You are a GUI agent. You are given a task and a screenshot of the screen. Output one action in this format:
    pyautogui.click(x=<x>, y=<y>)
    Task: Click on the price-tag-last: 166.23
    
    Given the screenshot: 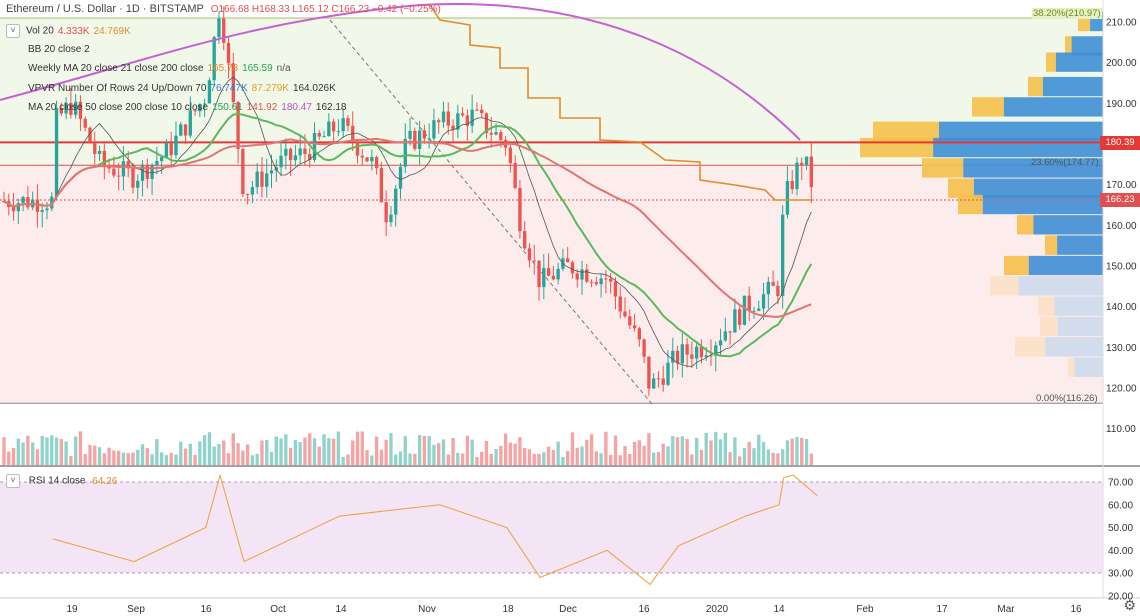 What is the action you would take?
    pyautogui.click(x=1120, y=200)
    